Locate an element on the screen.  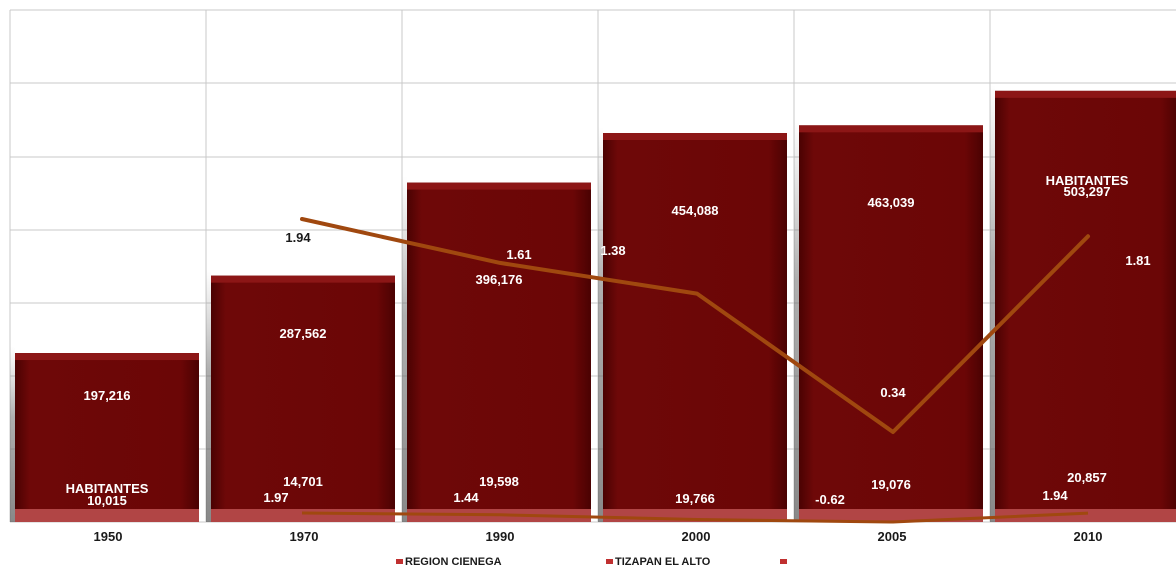
line-label-lower-2005: -0.62 is located at coordinates (830, 499).